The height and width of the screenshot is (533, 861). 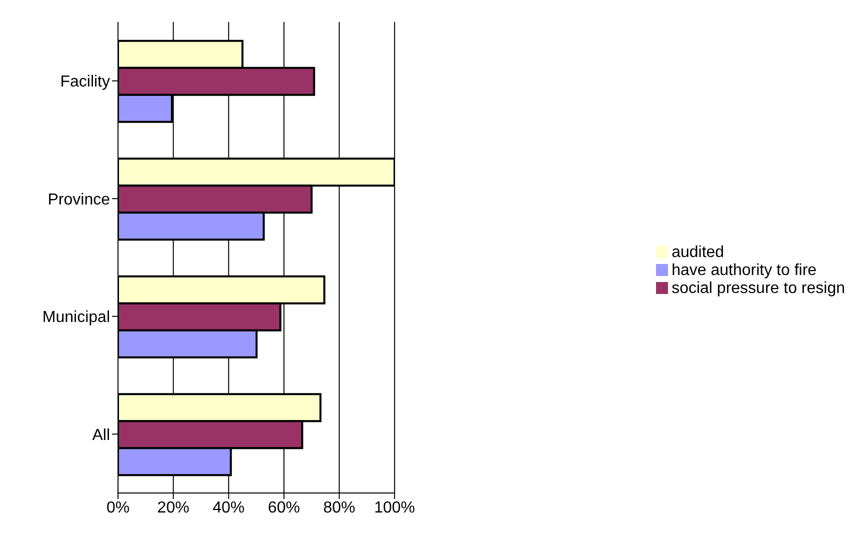 What do you see at coordinates (698, 252) in the screenshot?
I see `legend-label: audited` at bounding box center [698, 252].